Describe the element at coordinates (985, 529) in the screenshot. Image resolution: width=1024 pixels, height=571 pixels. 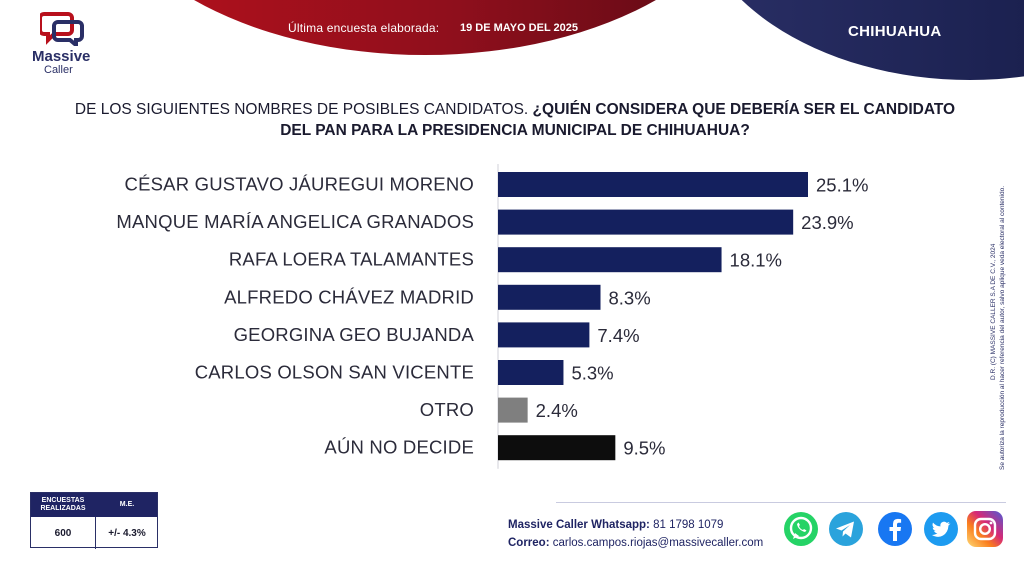
I see `instagram-icon` at that location.